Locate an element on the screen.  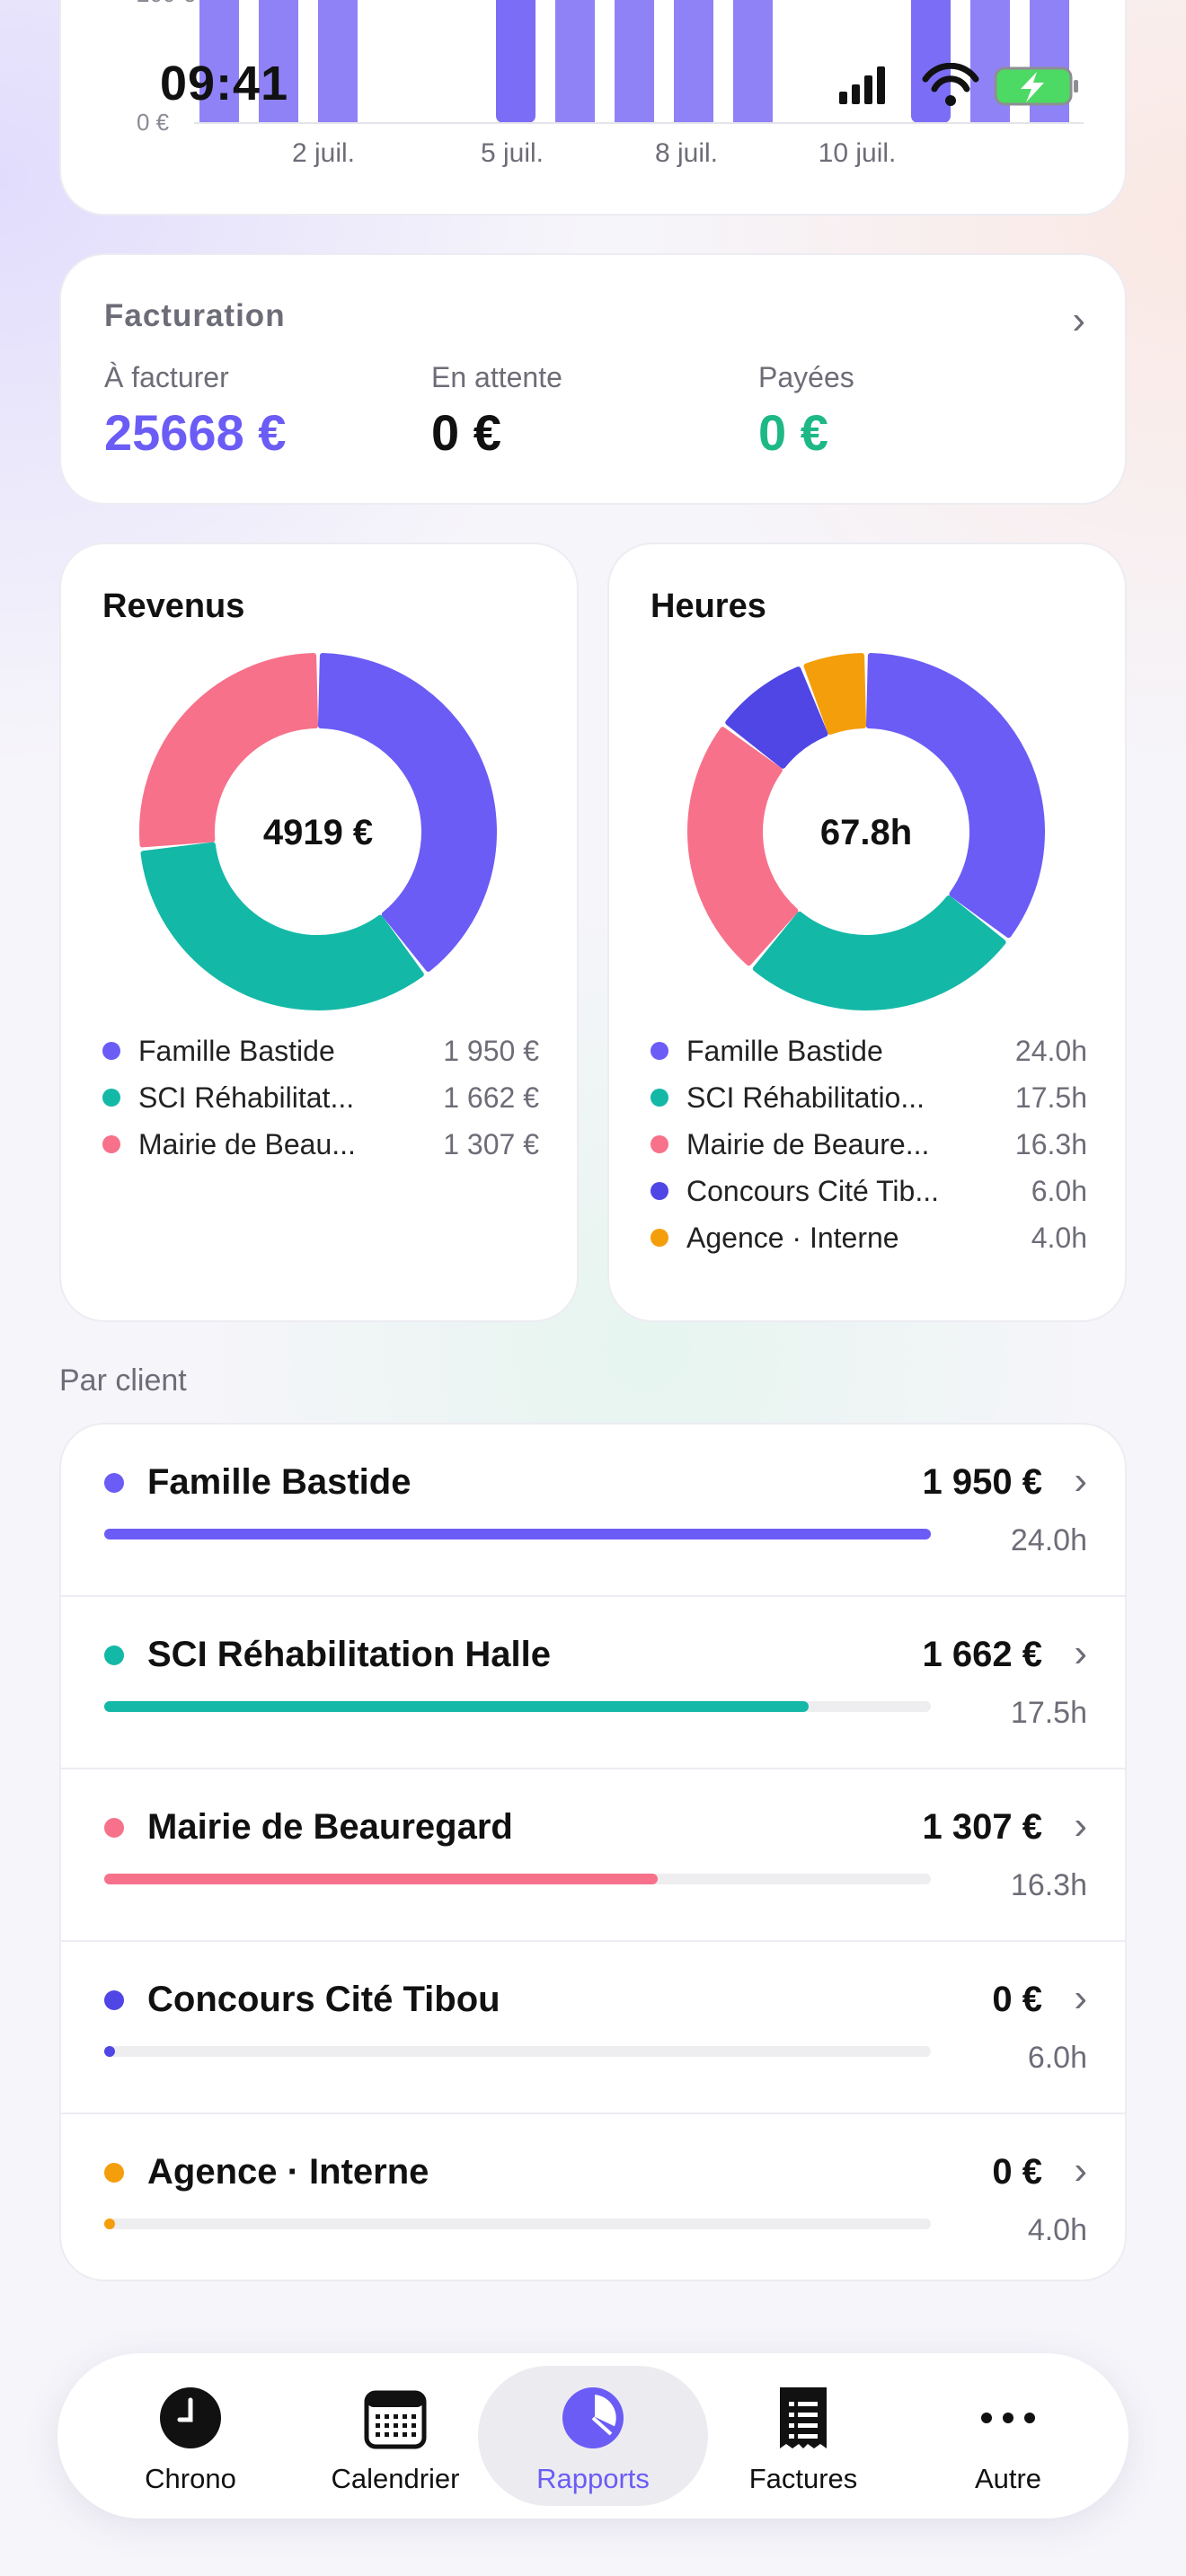
tab-label: Rapports is located at coordinates (593, 2478).